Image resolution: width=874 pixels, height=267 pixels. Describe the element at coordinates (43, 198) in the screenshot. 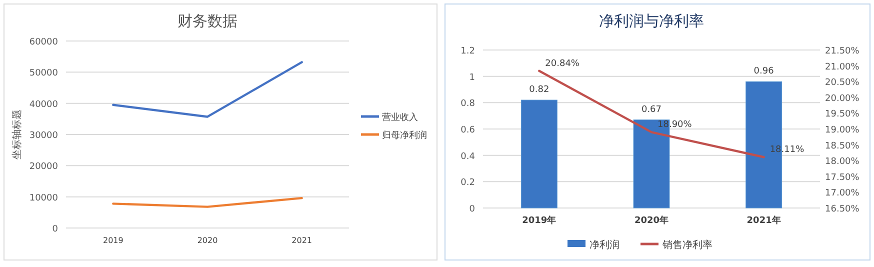

I see `y-tick-label: 10000` at that location.